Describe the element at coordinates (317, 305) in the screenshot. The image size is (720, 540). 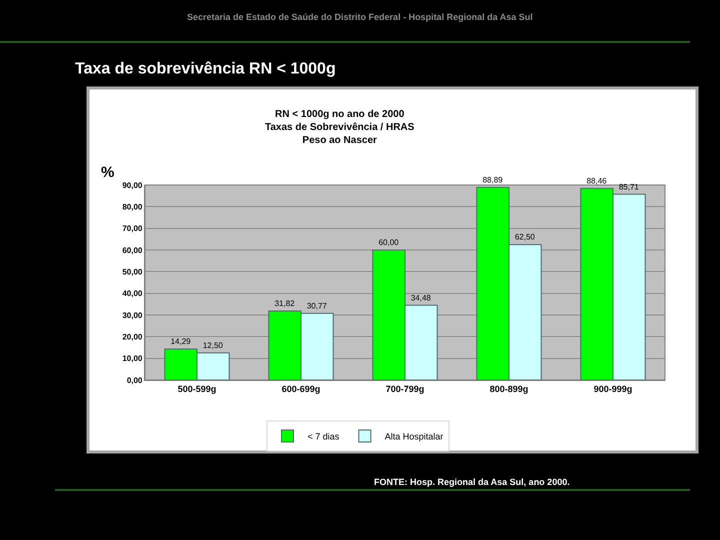
I see `data-label: 30,77` at that location.